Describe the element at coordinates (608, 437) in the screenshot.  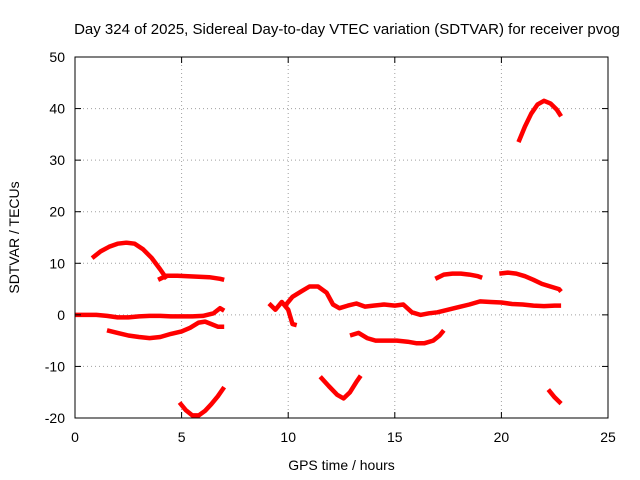
I see `x-tick-label: 25` at that location.